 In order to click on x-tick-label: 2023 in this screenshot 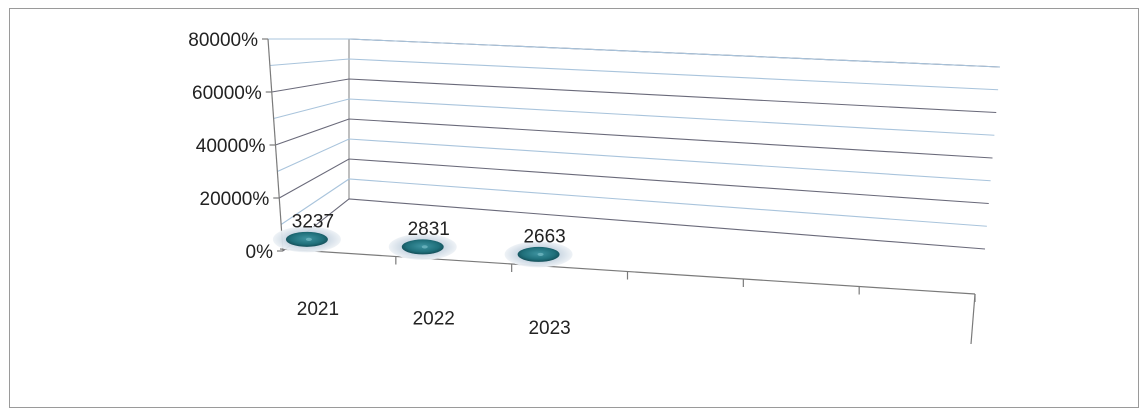, I will do `click(549, 328)`.